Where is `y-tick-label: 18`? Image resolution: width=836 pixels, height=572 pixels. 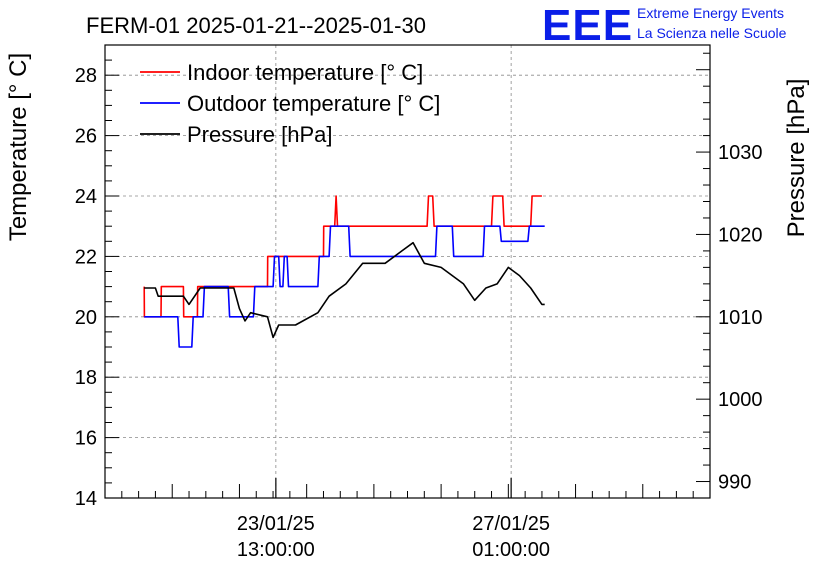
y-tick-label: 18 is located at coordinates (86, 378).